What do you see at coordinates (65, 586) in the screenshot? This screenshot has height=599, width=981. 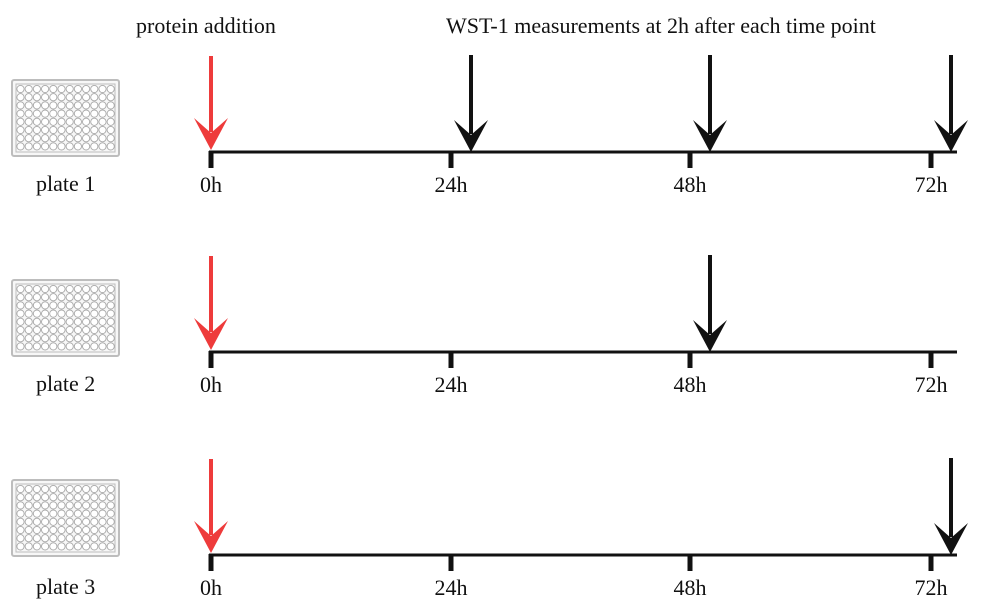 I see `plate-label: plate 3` at bounding box center [65, 586].